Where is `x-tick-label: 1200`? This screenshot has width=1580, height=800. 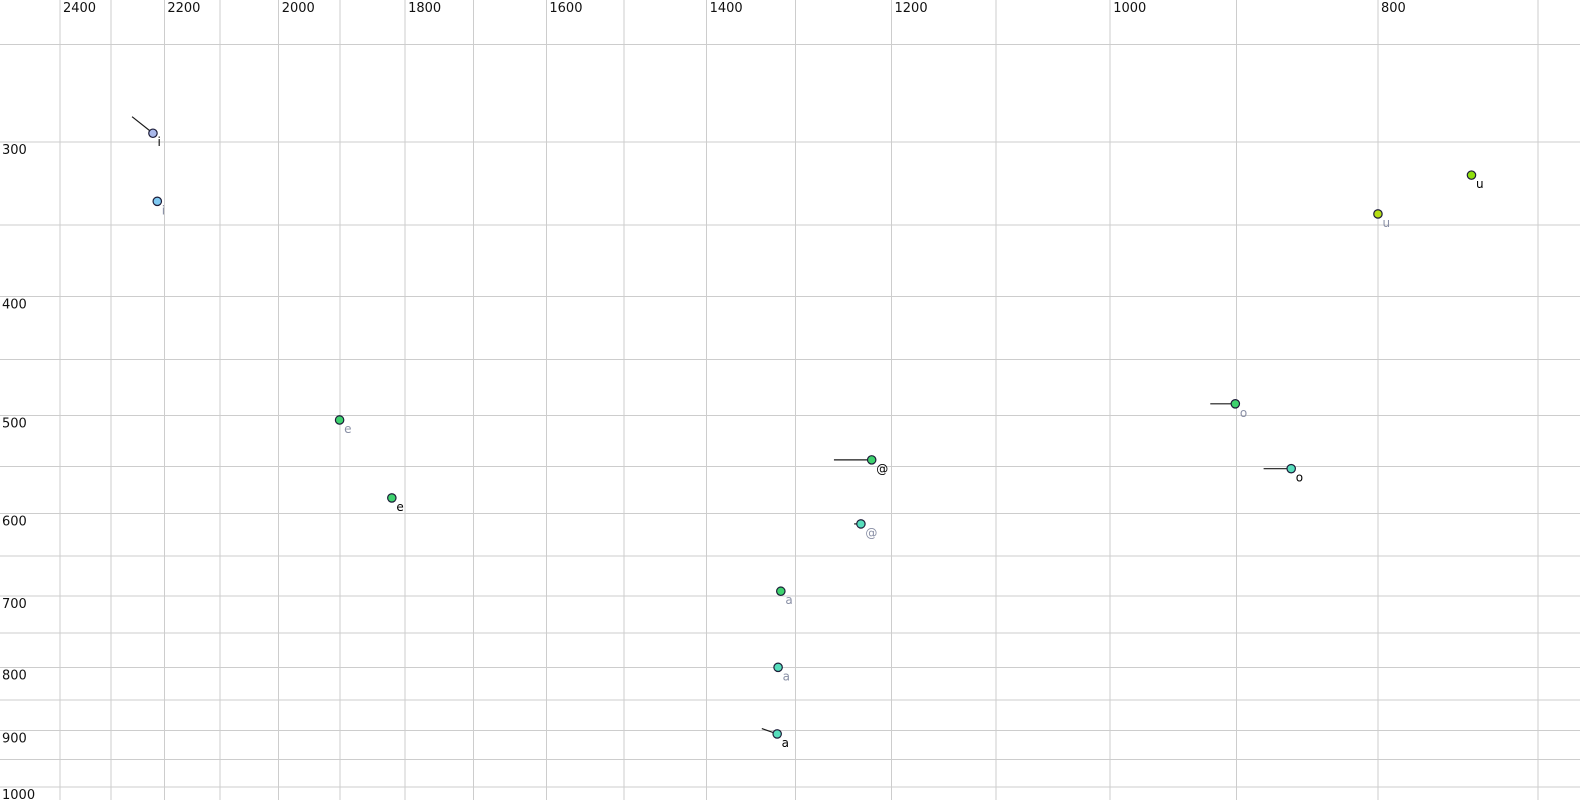
x-tick-label: 1200 is located at coordinates (911, 8).